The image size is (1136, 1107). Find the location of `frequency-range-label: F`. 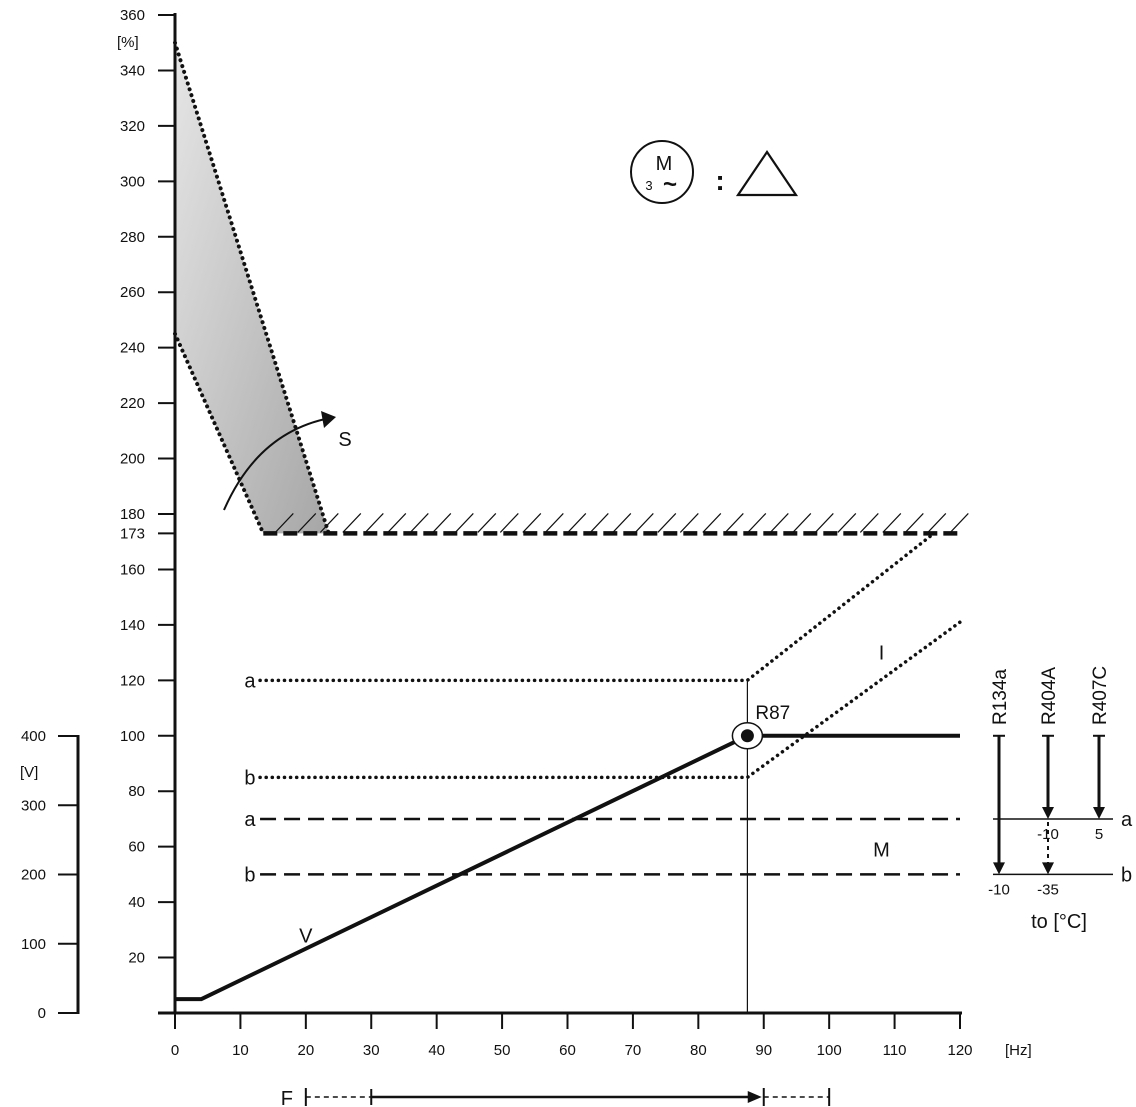

frequency-range-label: F is located at coordinates (287, 1097).